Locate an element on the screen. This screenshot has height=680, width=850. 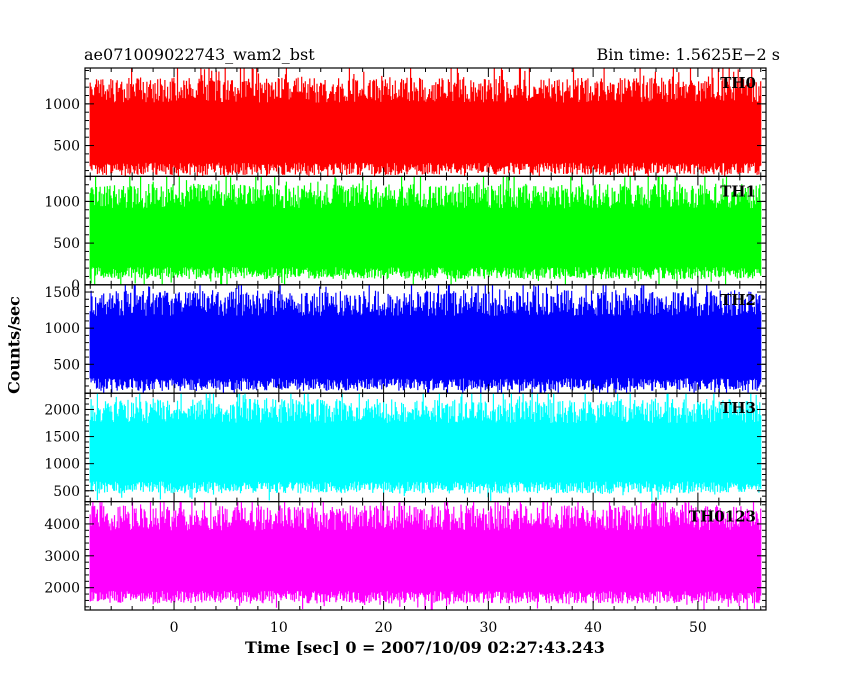
ytick-label-th3: 1500 is located at coordinates (62, 438).